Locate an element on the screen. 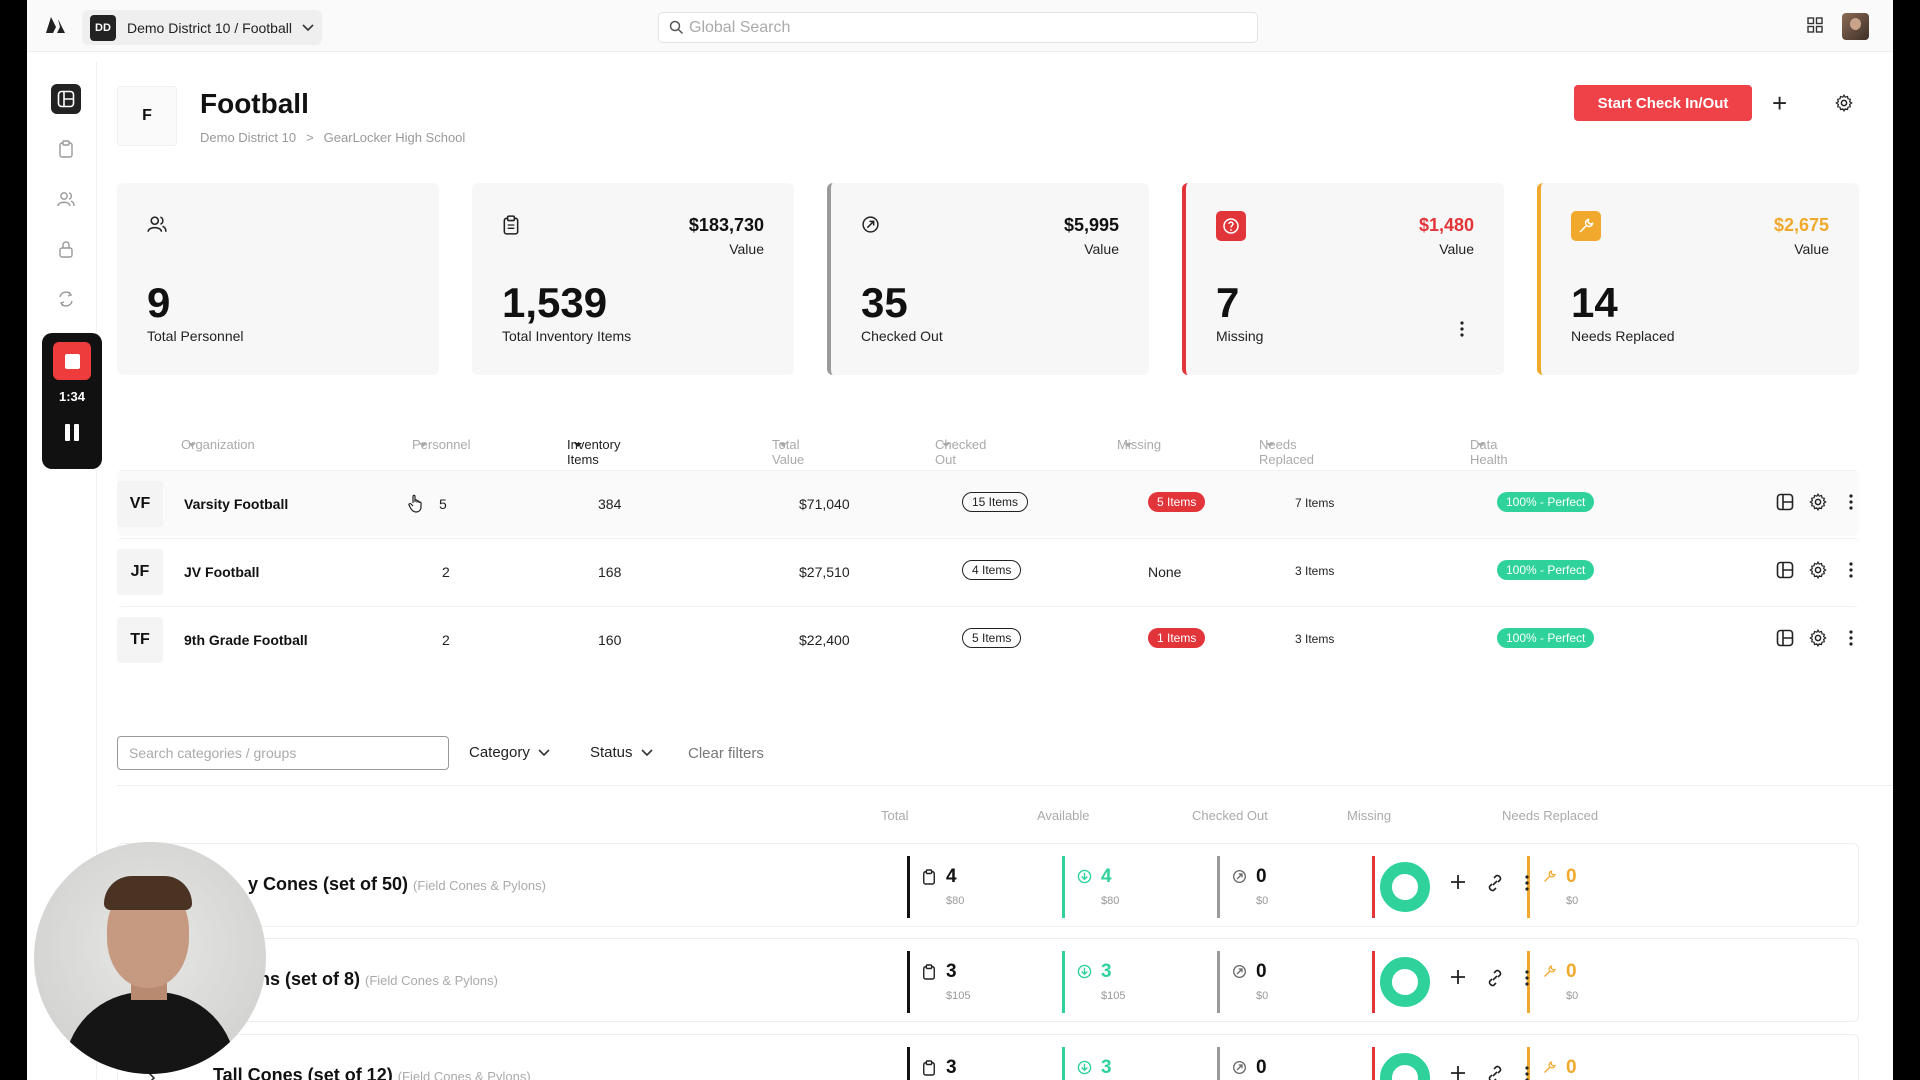  page-avatar: F is located at coordinates (147, 116).